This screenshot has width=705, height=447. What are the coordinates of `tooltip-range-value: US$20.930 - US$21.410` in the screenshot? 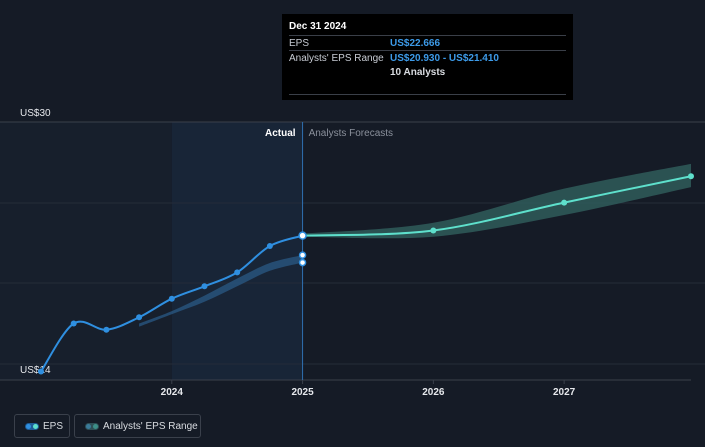 It's located at (444, 58).